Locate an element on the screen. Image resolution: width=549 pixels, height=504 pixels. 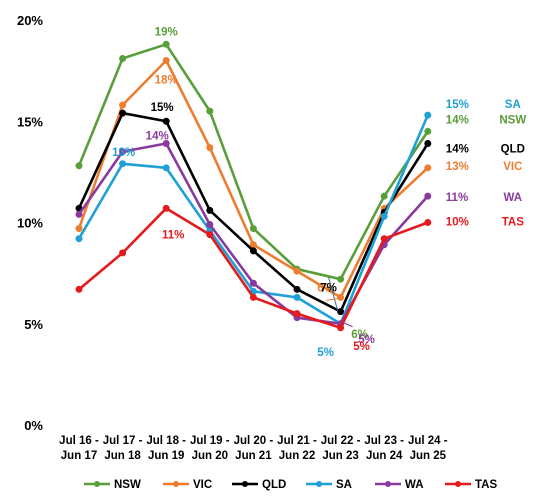
legend-label: SA is located at coordinates (344, 485).